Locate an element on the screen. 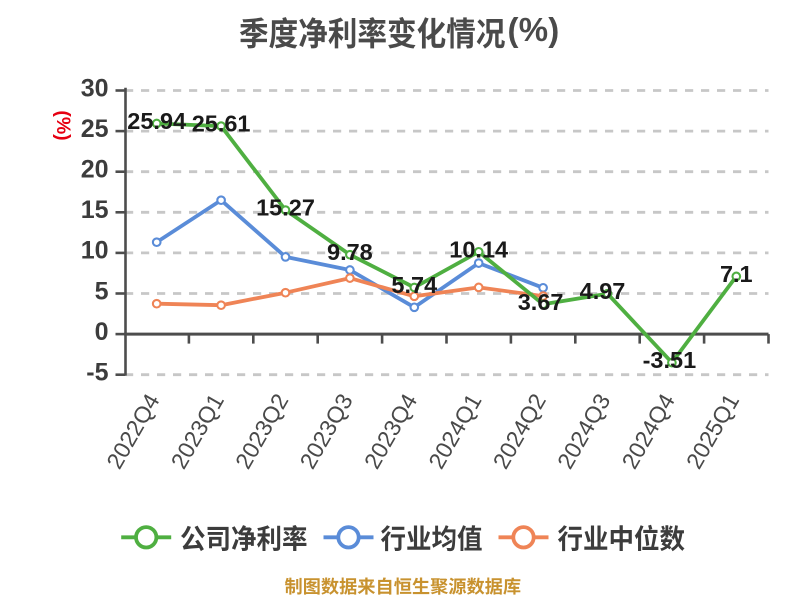  svg-text: -5 is located at coordinates (97, 373).